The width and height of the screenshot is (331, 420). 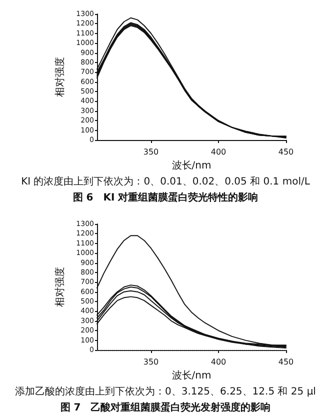 What do you see at coordinates (165, 182) in the screenshot?
I see `text: KI 的浓度由上到下依次为：0、0.01、0.02、0.05 和 0.1 mol/L` at bounding box center [165, 182].